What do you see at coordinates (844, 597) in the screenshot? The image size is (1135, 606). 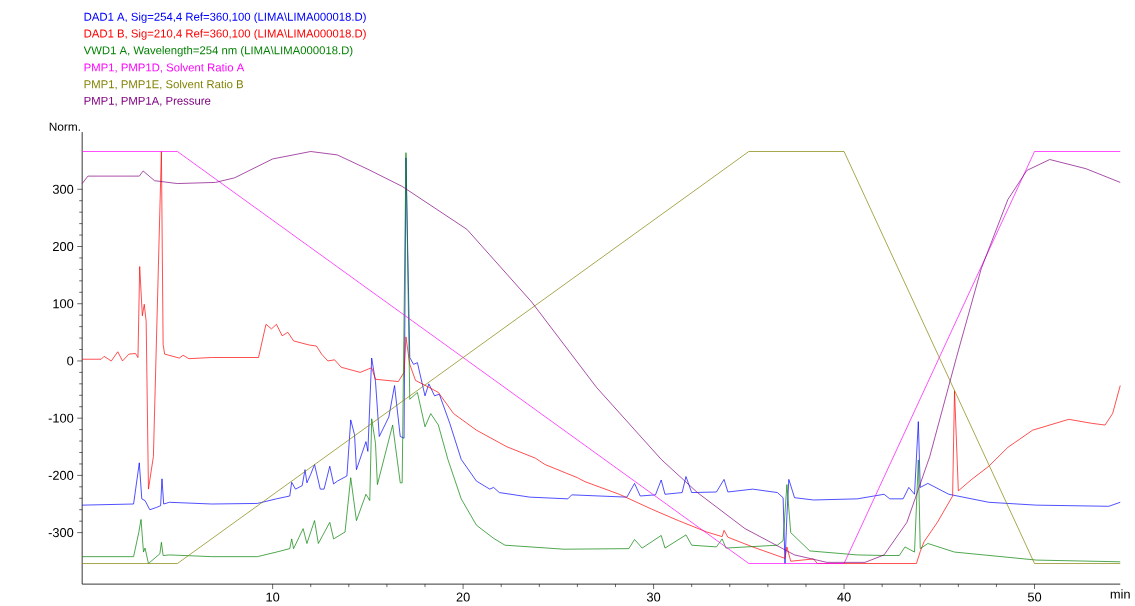 I see `x-tick-label: 40` at bounding box center [844, 597].